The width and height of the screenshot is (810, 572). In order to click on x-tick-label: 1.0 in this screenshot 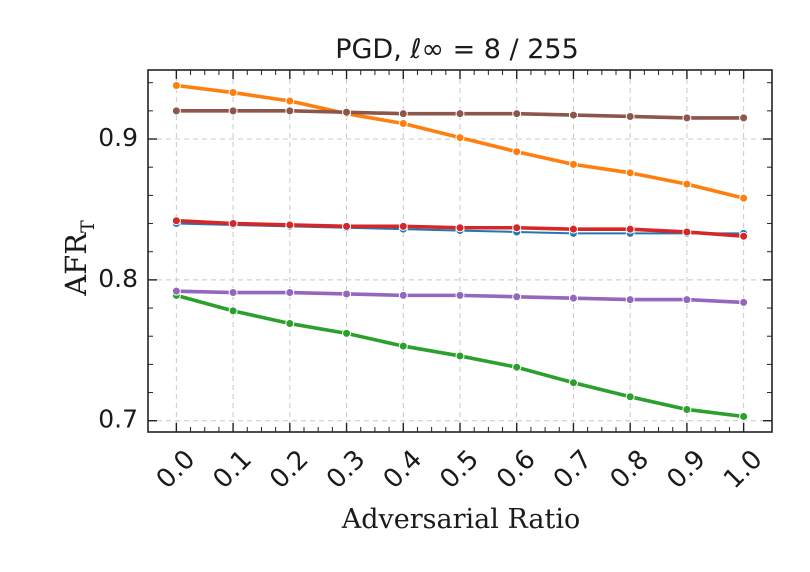, I will do `click(743, 469)`.